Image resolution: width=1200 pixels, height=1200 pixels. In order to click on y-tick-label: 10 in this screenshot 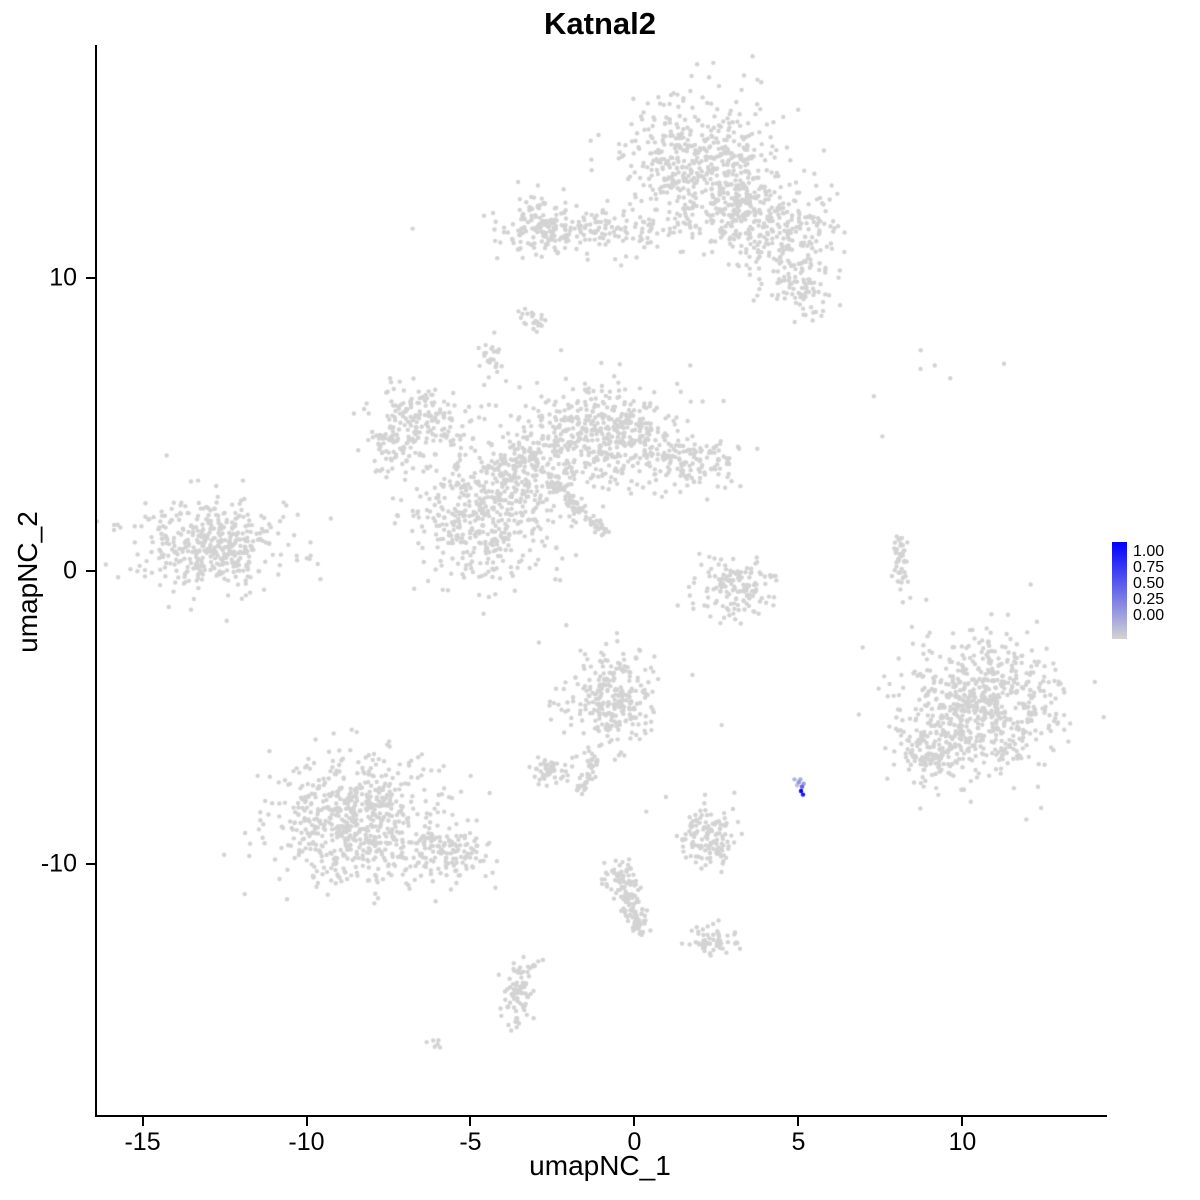, I will do `click(63, 277)`.